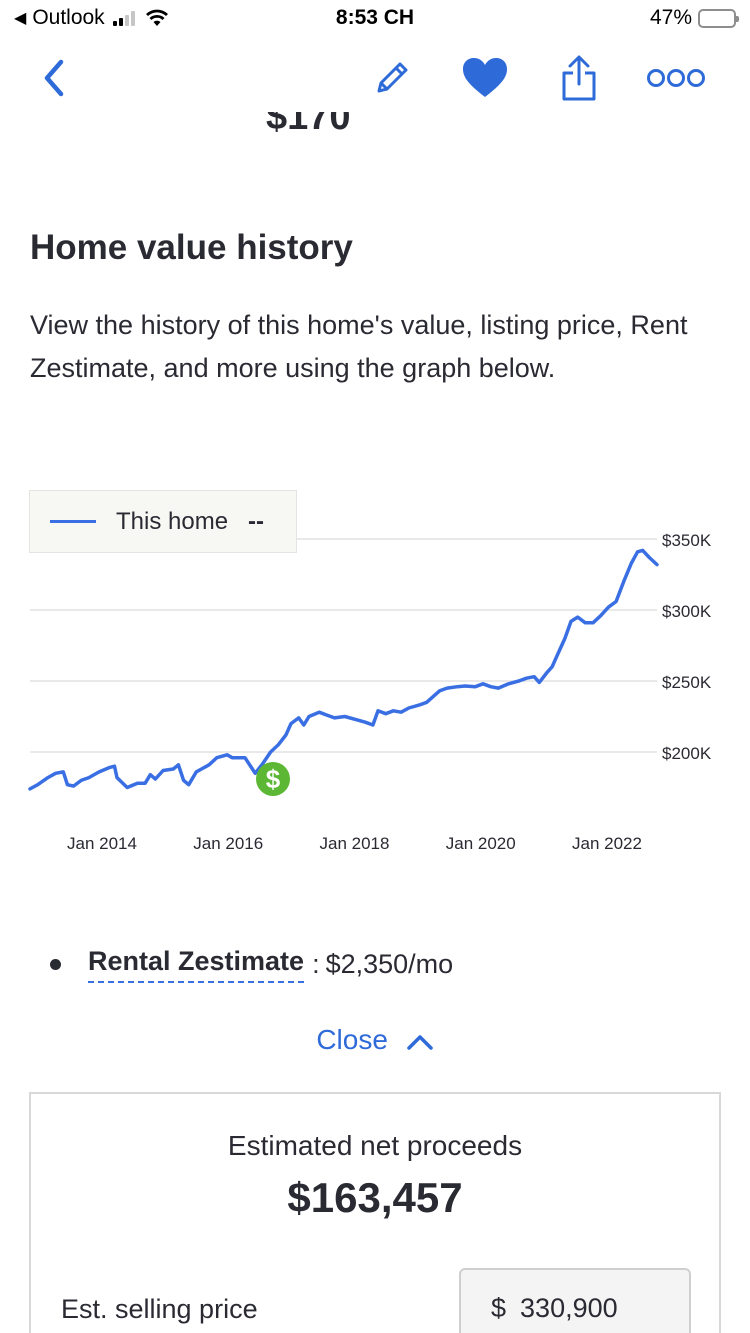  What do you see at coordinates (172, 521) in the screenshot?
I see `legend-label: This home` at bounding box center [172, 521].